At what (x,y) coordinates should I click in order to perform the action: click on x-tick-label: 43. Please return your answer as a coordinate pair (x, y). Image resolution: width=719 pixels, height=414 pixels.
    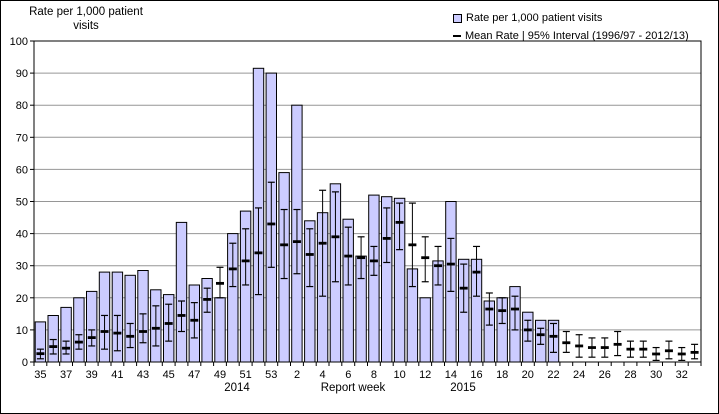
    Looking at the image, I should click on (143, 375).